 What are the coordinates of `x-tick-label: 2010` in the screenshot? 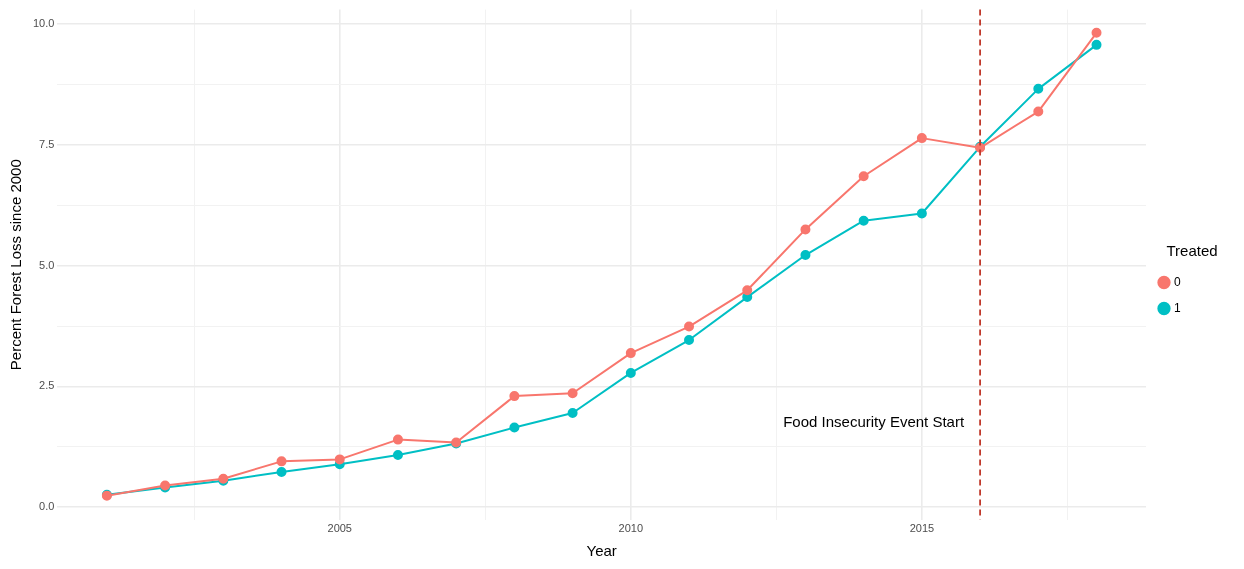 It's located at (631, 528).